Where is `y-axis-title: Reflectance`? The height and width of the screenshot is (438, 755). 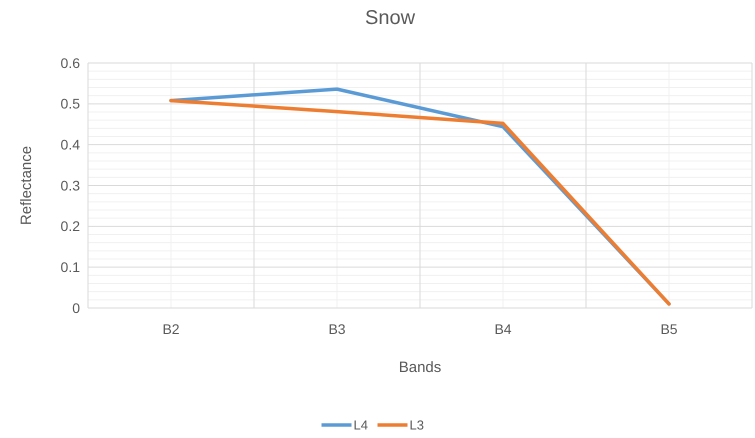
y-axis-title: Reflectance is located at coordinates (26, 186).